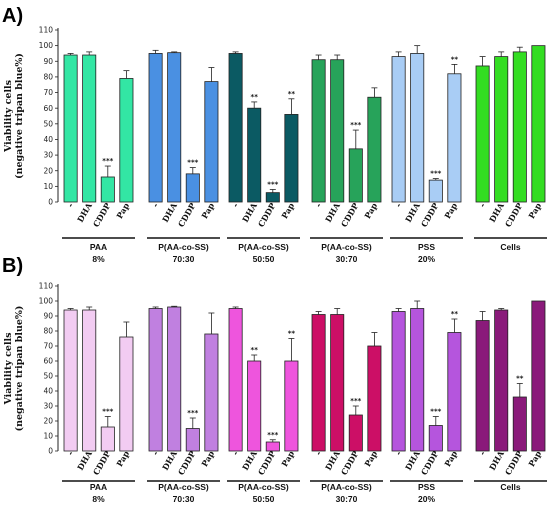 The image size is (550, 507). Describe the element at coordinates (264, 499) in the screenshot. I see `p1-group-label-2-line2: 50:50` at that location.